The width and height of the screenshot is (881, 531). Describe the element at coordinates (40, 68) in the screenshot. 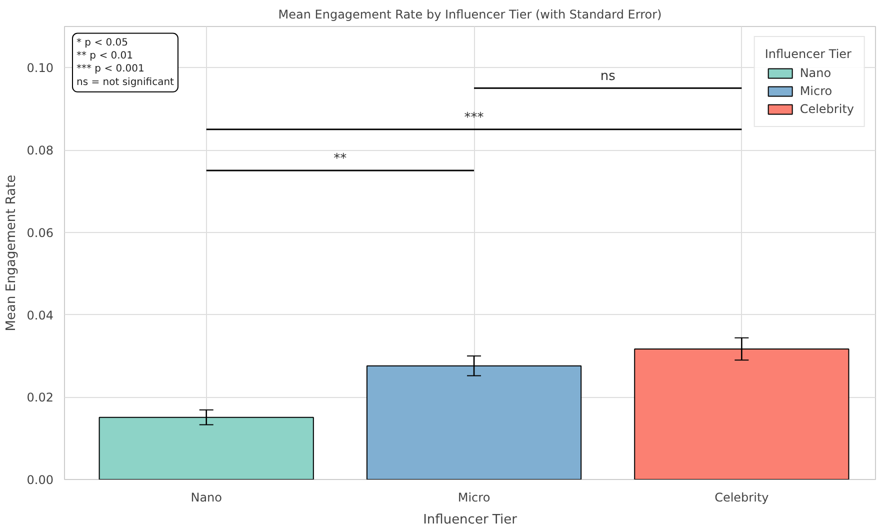

I see `y-tick-label: 0.10` at that location.